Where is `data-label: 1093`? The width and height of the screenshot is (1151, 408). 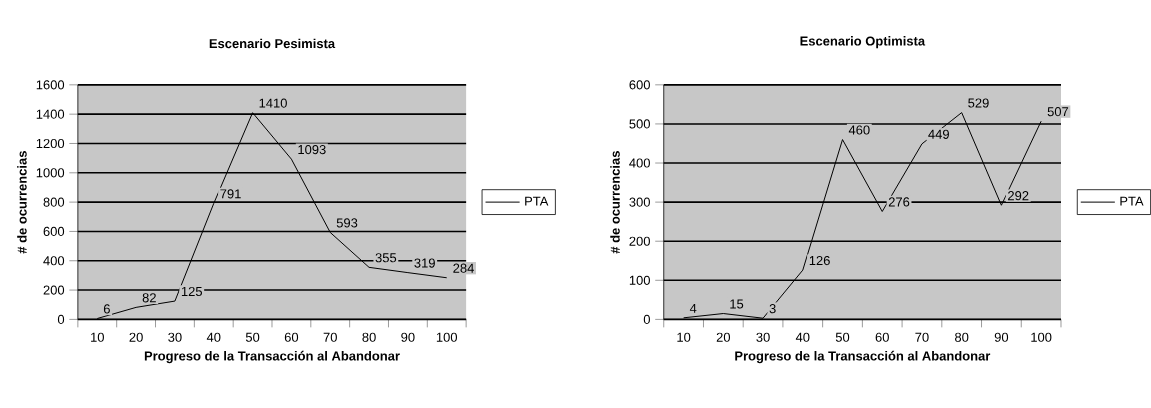
data-label: 1093 is located at coordinates (312, 149).